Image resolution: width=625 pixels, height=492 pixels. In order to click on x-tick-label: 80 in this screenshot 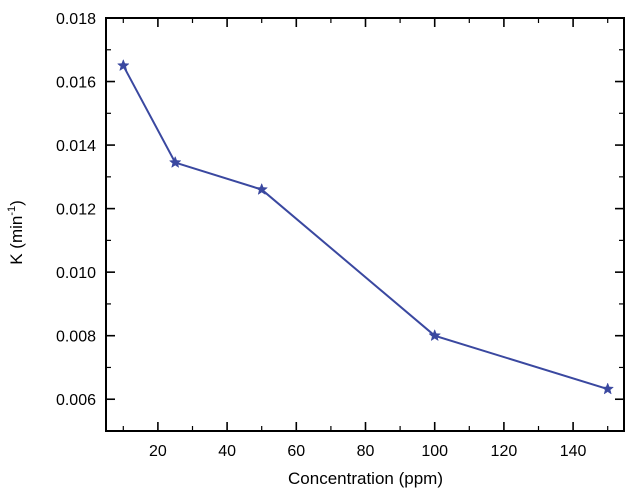, I will do `click(366, 451)`.